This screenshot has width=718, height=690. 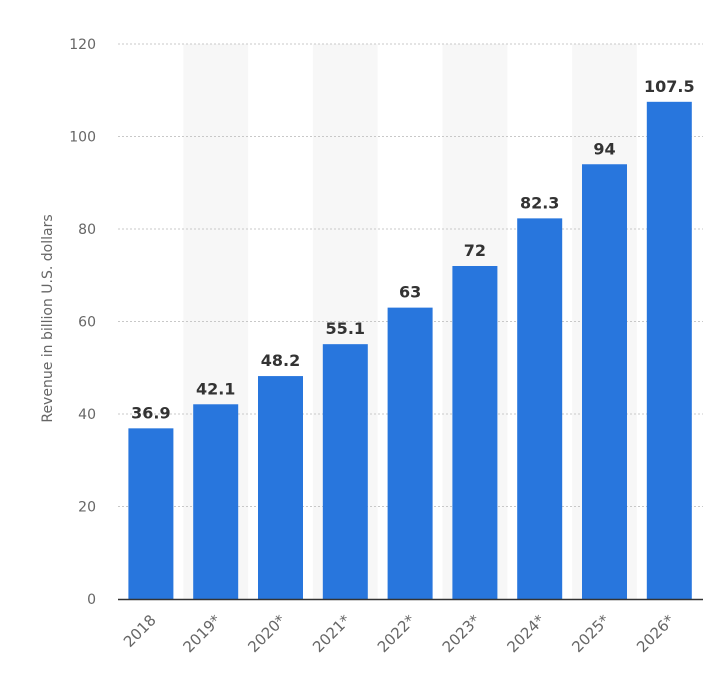 What do you see at coordinates (48, 318) in the screenshot?
I see `y-axis-title: Revenue in billion U.S. dollars` at bounding box center [48, 318].